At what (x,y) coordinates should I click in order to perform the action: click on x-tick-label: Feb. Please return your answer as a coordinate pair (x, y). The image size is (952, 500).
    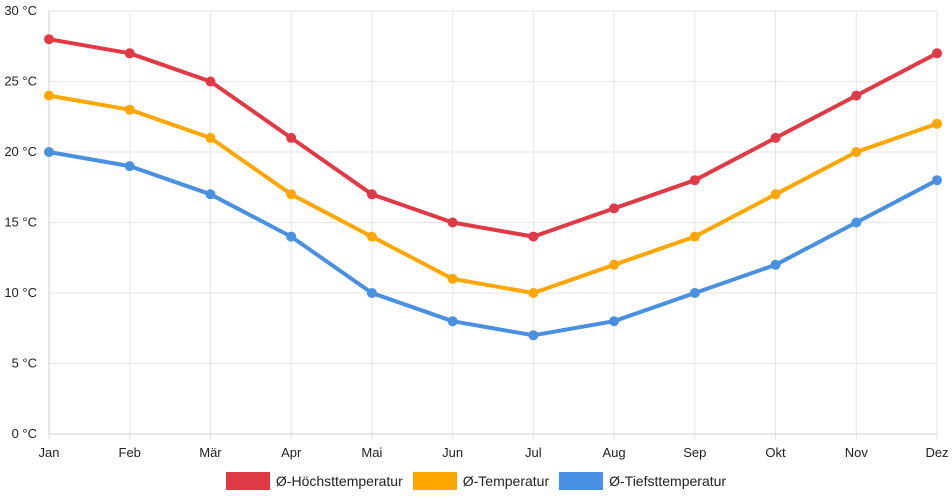
    Looking at the image, I should click on (130, 452).